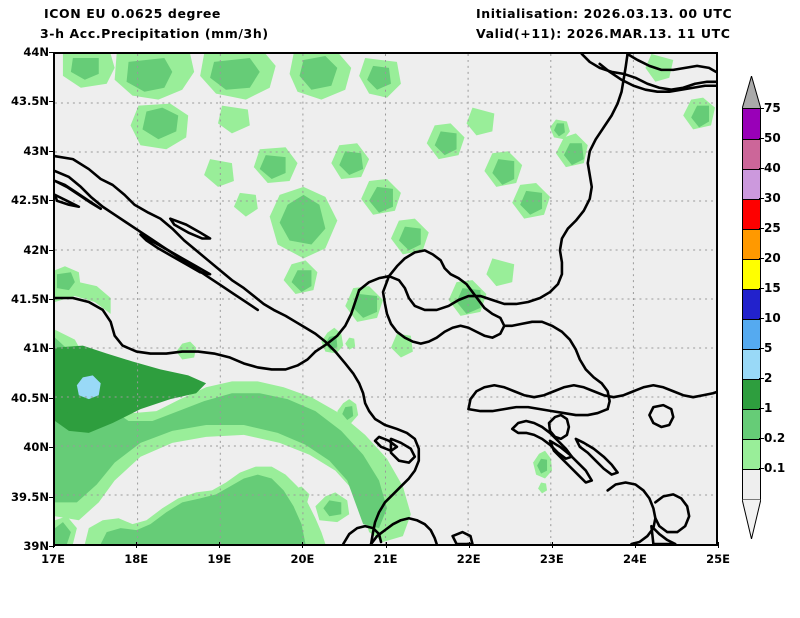  I want to click on colorbar-tick-label: 2, so click(768, 378).